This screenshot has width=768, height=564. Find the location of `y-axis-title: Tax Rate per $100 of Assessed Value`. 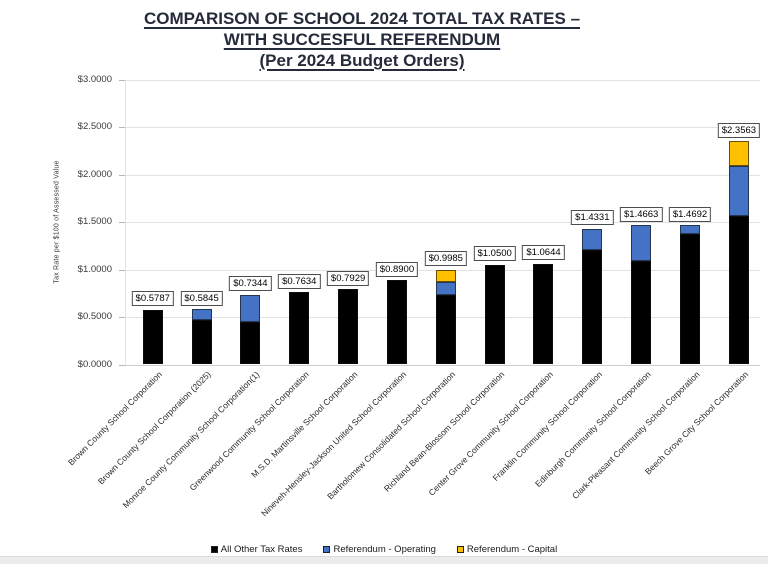

y-axis-title: Tax Rate per $100 of Assessed Value is located at coordinates (57, 222).